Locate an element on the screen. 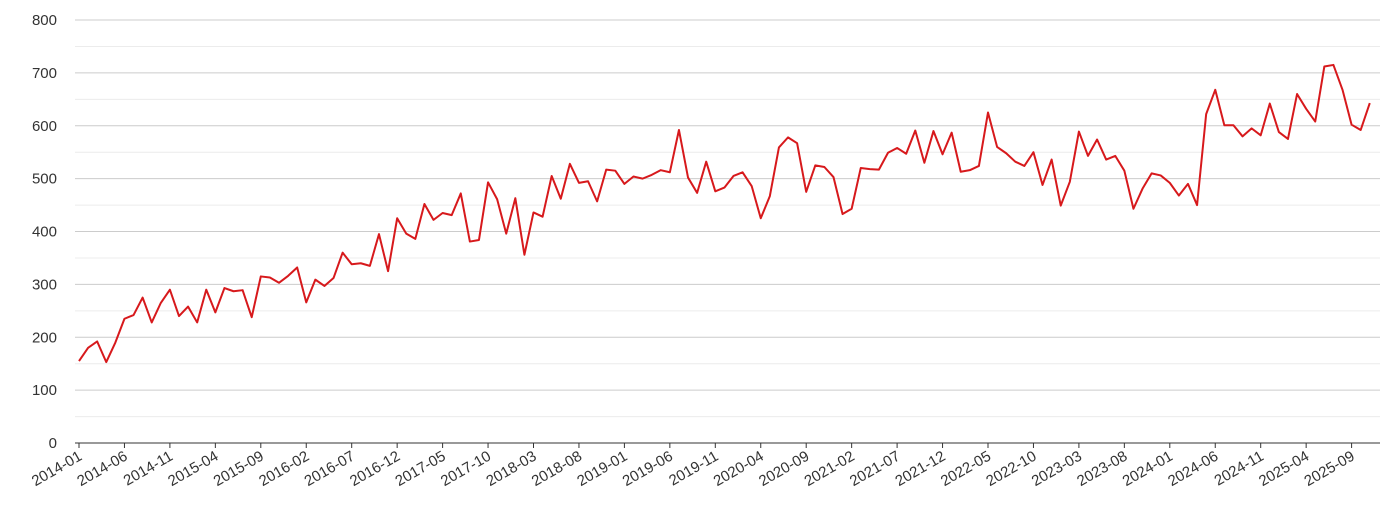  x-tick-label: 2020-09 is located at coordinates (784, 469).